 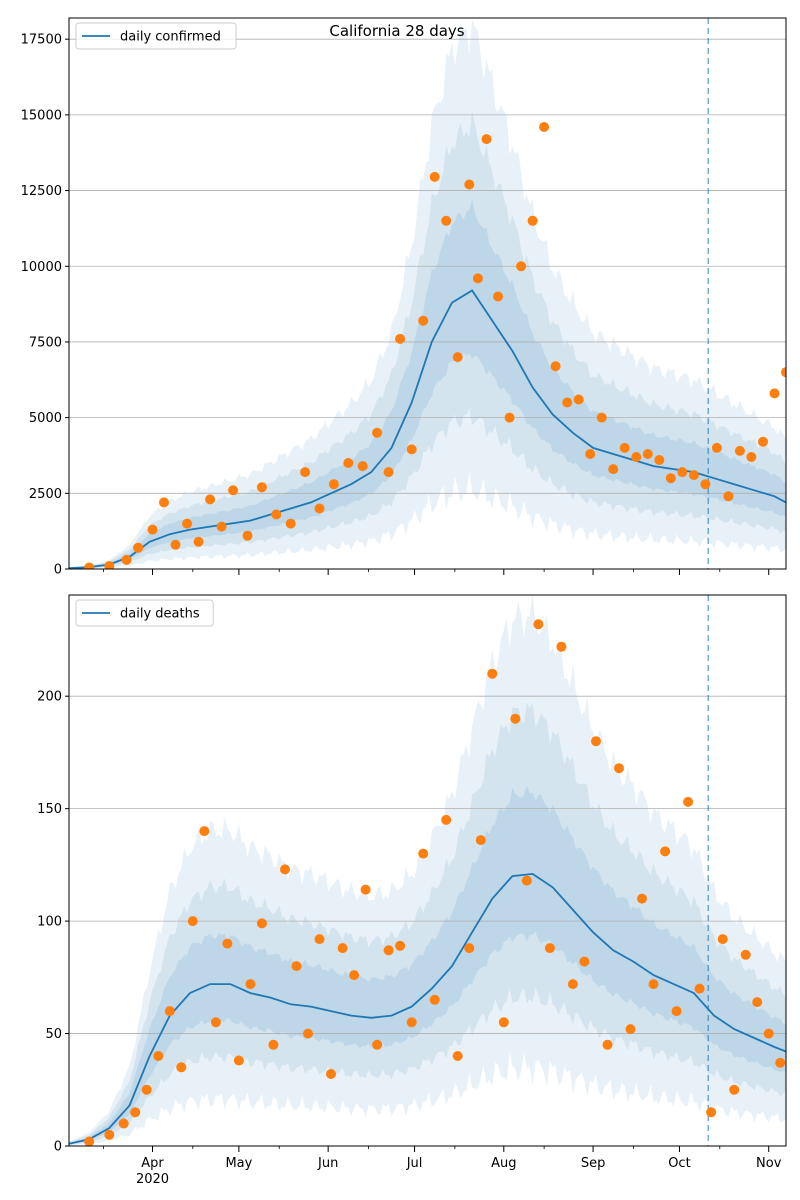 I want to click on x-tick-label-aug: Aug, so click(x=503, y=1163).